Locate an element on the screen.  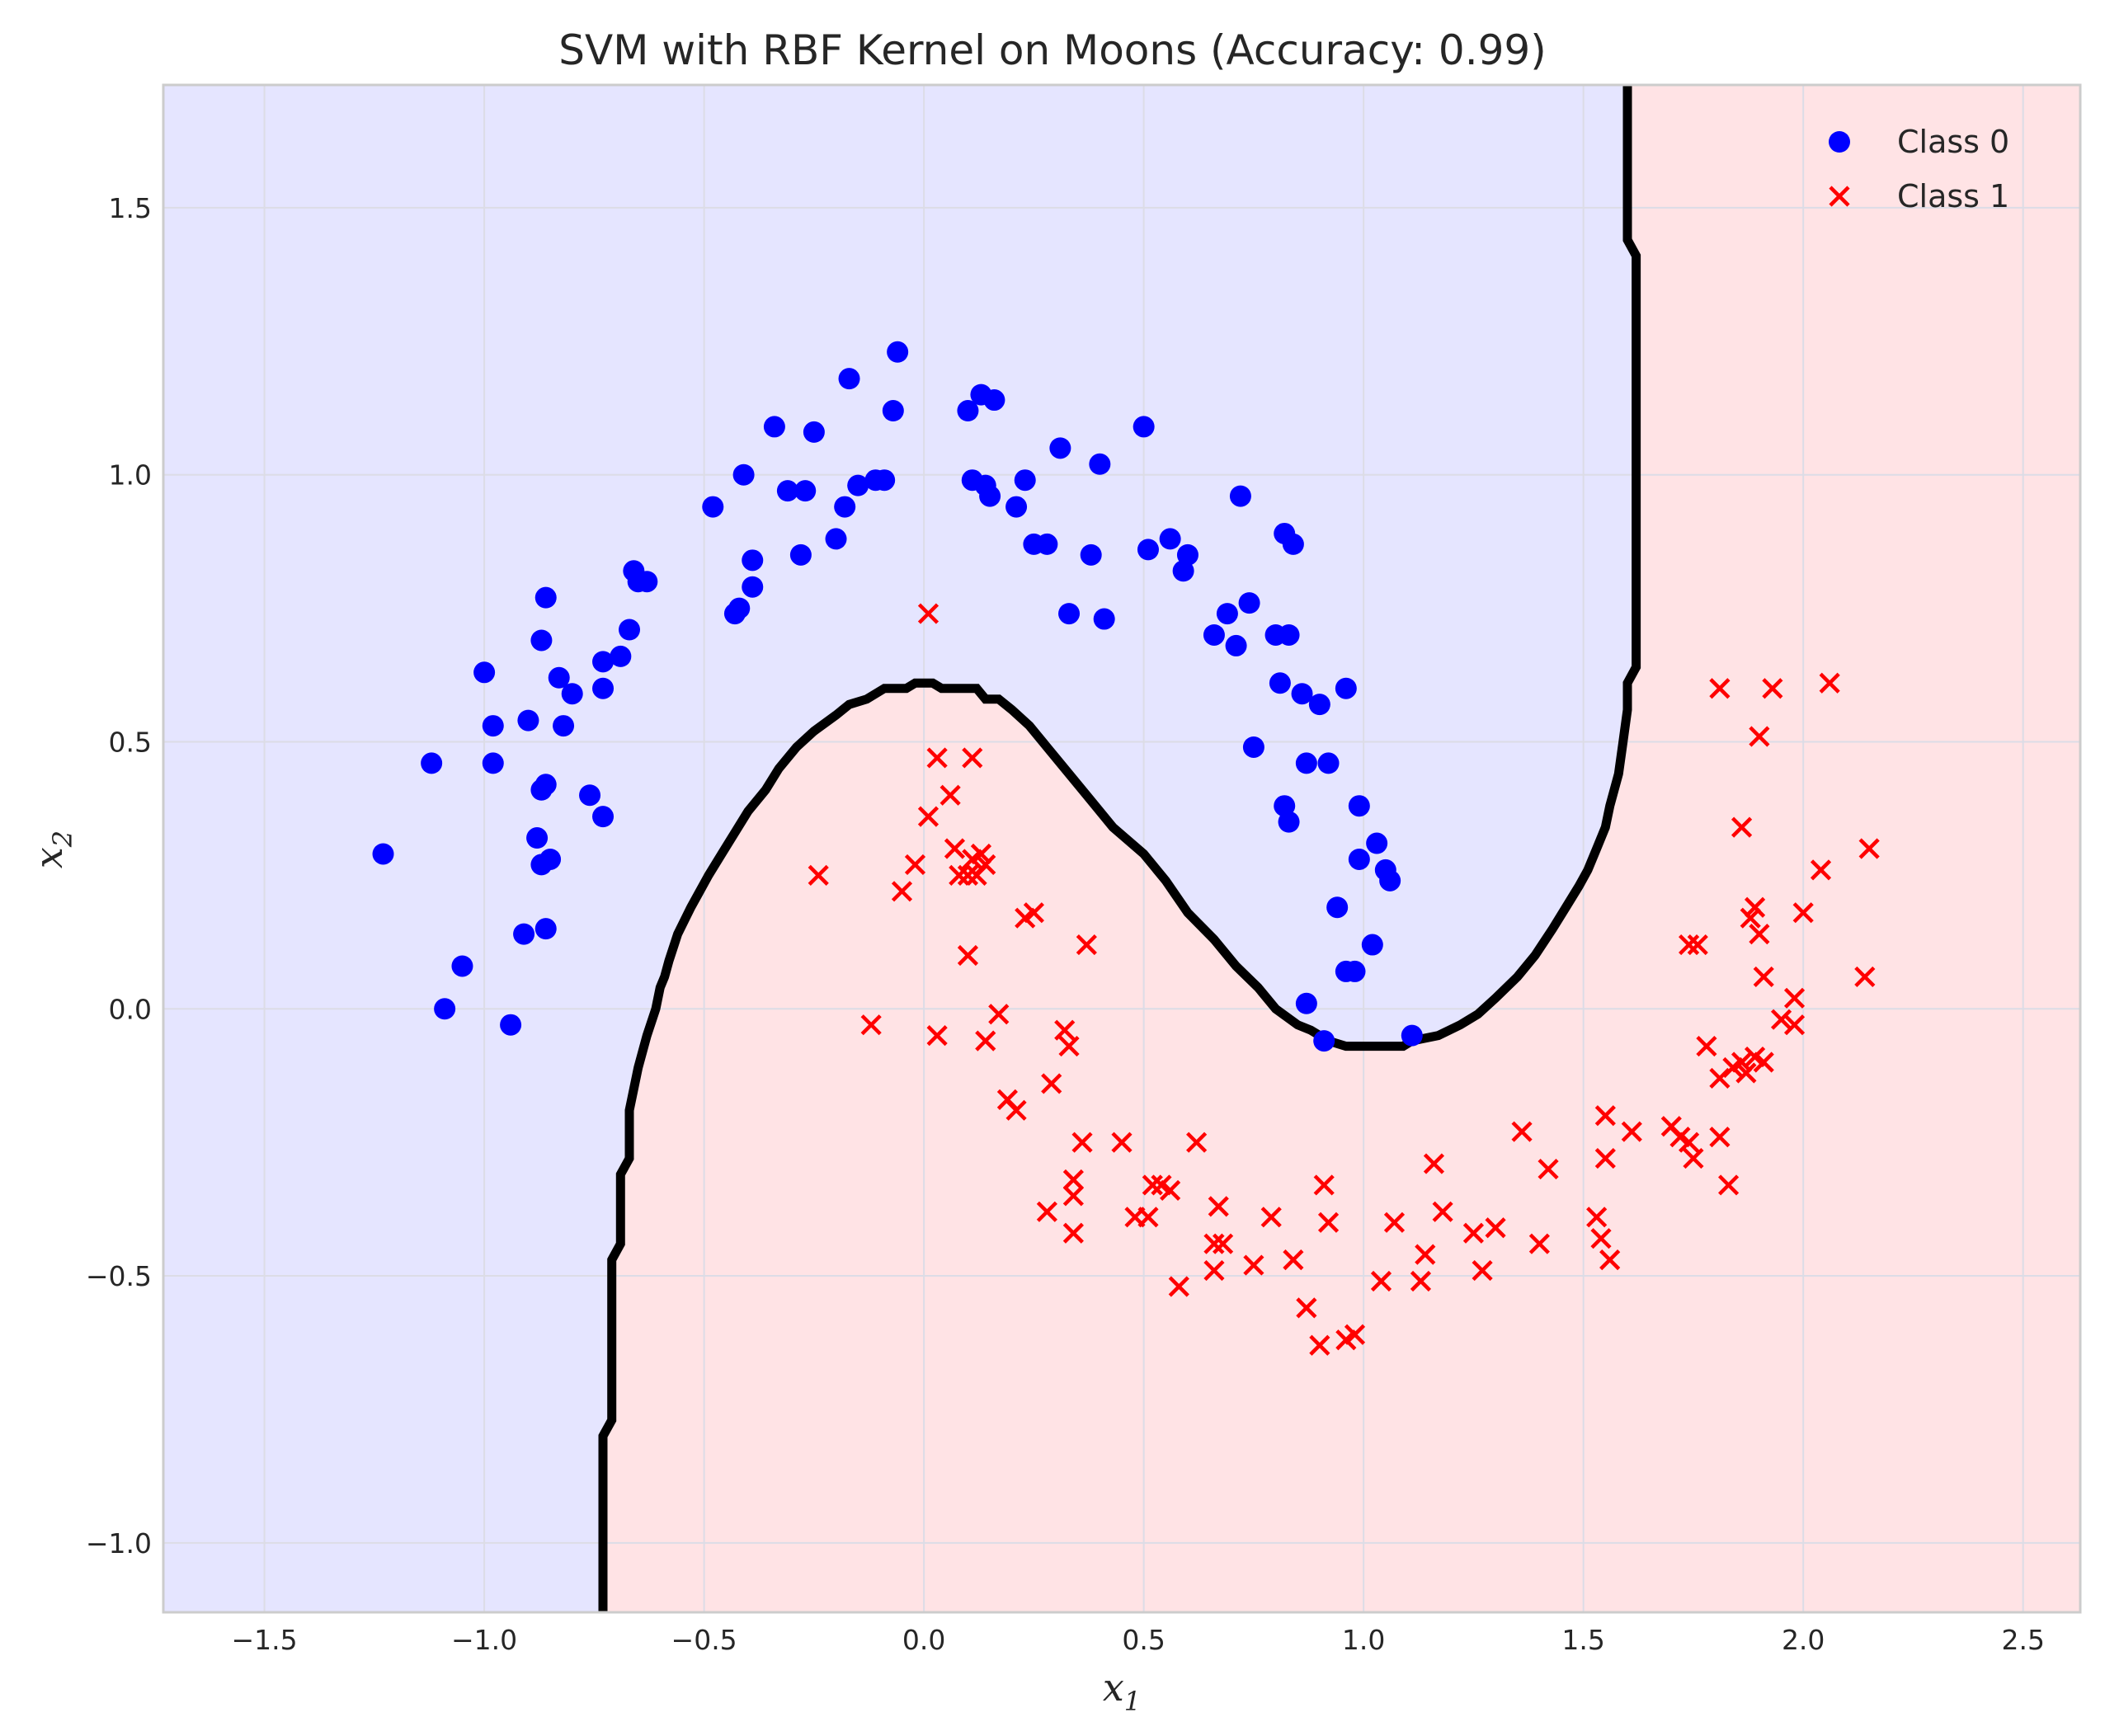
x-tick-label-5: 1.0 is located at coordinates (1363, 1640).